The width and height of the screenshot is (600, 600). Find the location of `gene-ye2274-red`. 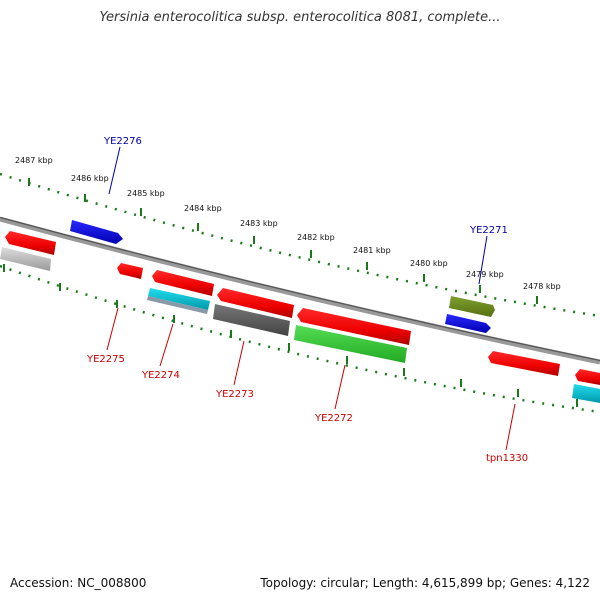

gene-ye2274-red is located at coordinates (183, 283).